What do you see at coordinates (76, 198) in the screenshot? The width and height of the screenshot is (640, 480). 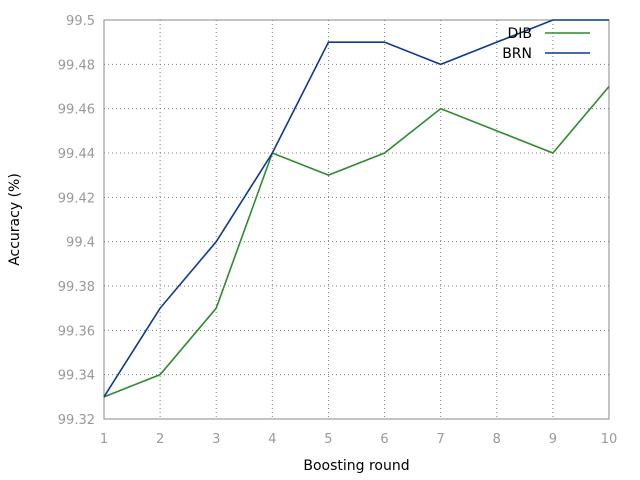 I see `y-tick-label: 99.42` at bounding box center [76, 198].